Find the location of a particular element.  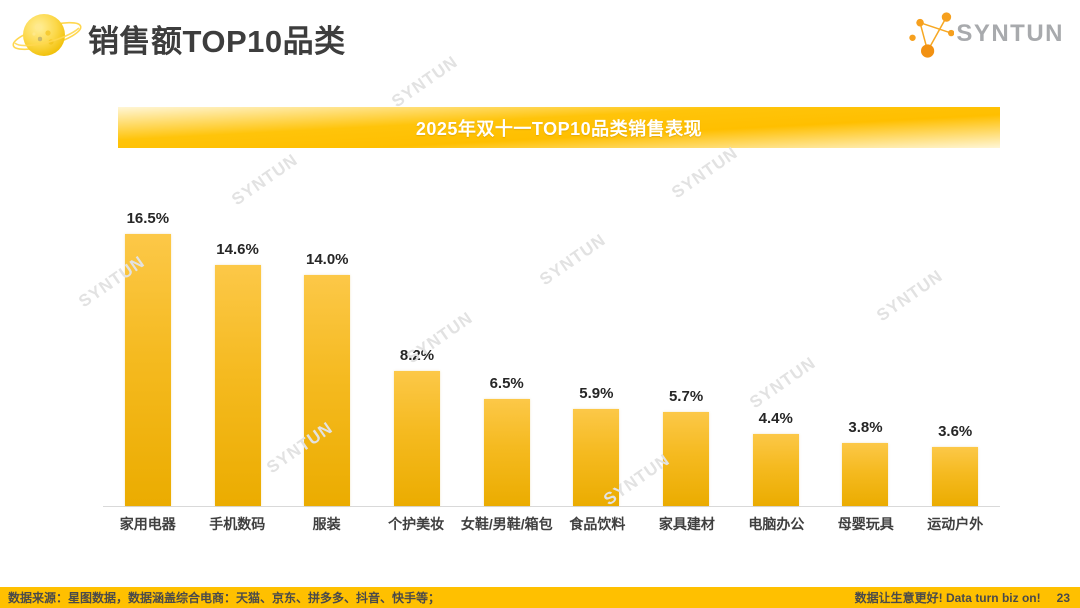

bar-column: 5.9% is located at coordinates (597, 445).